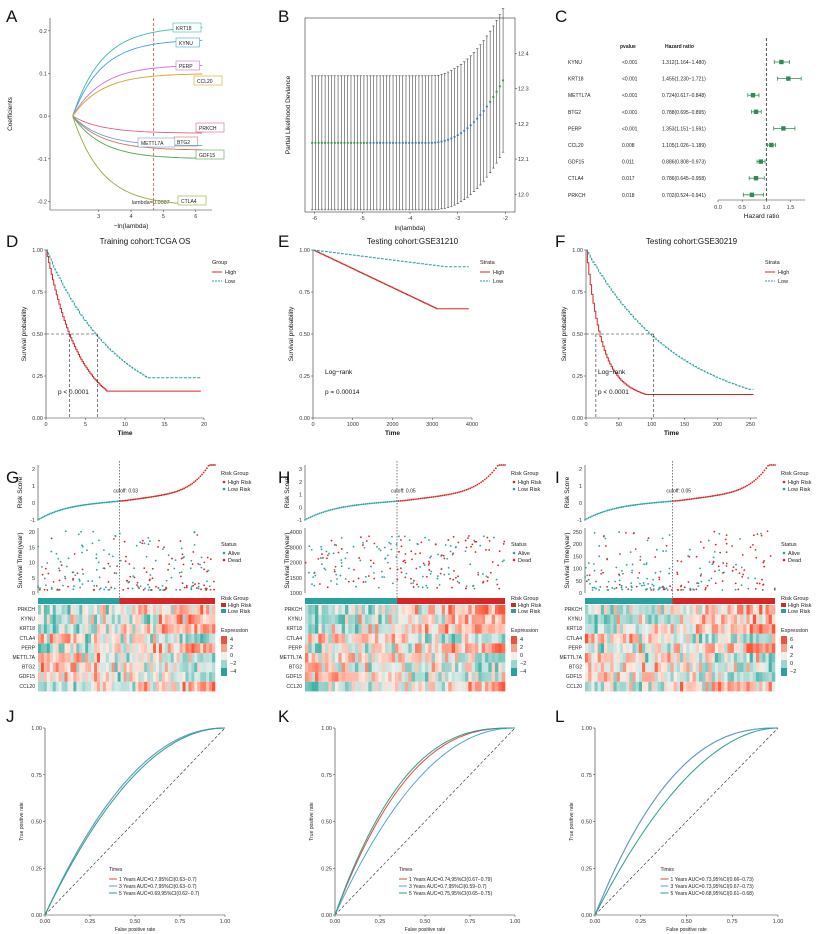 The width and height of the screenshot is (824, 934). What do you see at coordinates (299, 521) in the screenshot?
I see `score-tick: -1` at bounding box center [299, 521].